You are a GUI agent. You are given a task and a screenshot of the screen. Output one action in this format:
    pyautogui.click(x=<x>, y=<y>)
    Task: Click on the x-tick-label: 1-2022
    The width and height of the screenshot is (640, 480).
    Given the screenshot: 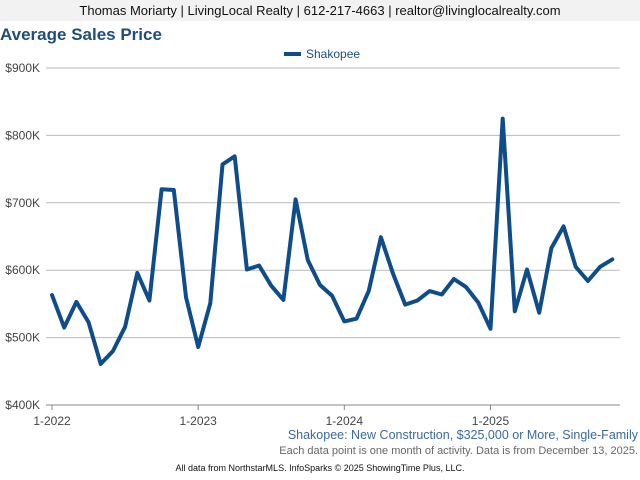 What is the action you would take?
    pyautogui.click(x=52, y=421)
    